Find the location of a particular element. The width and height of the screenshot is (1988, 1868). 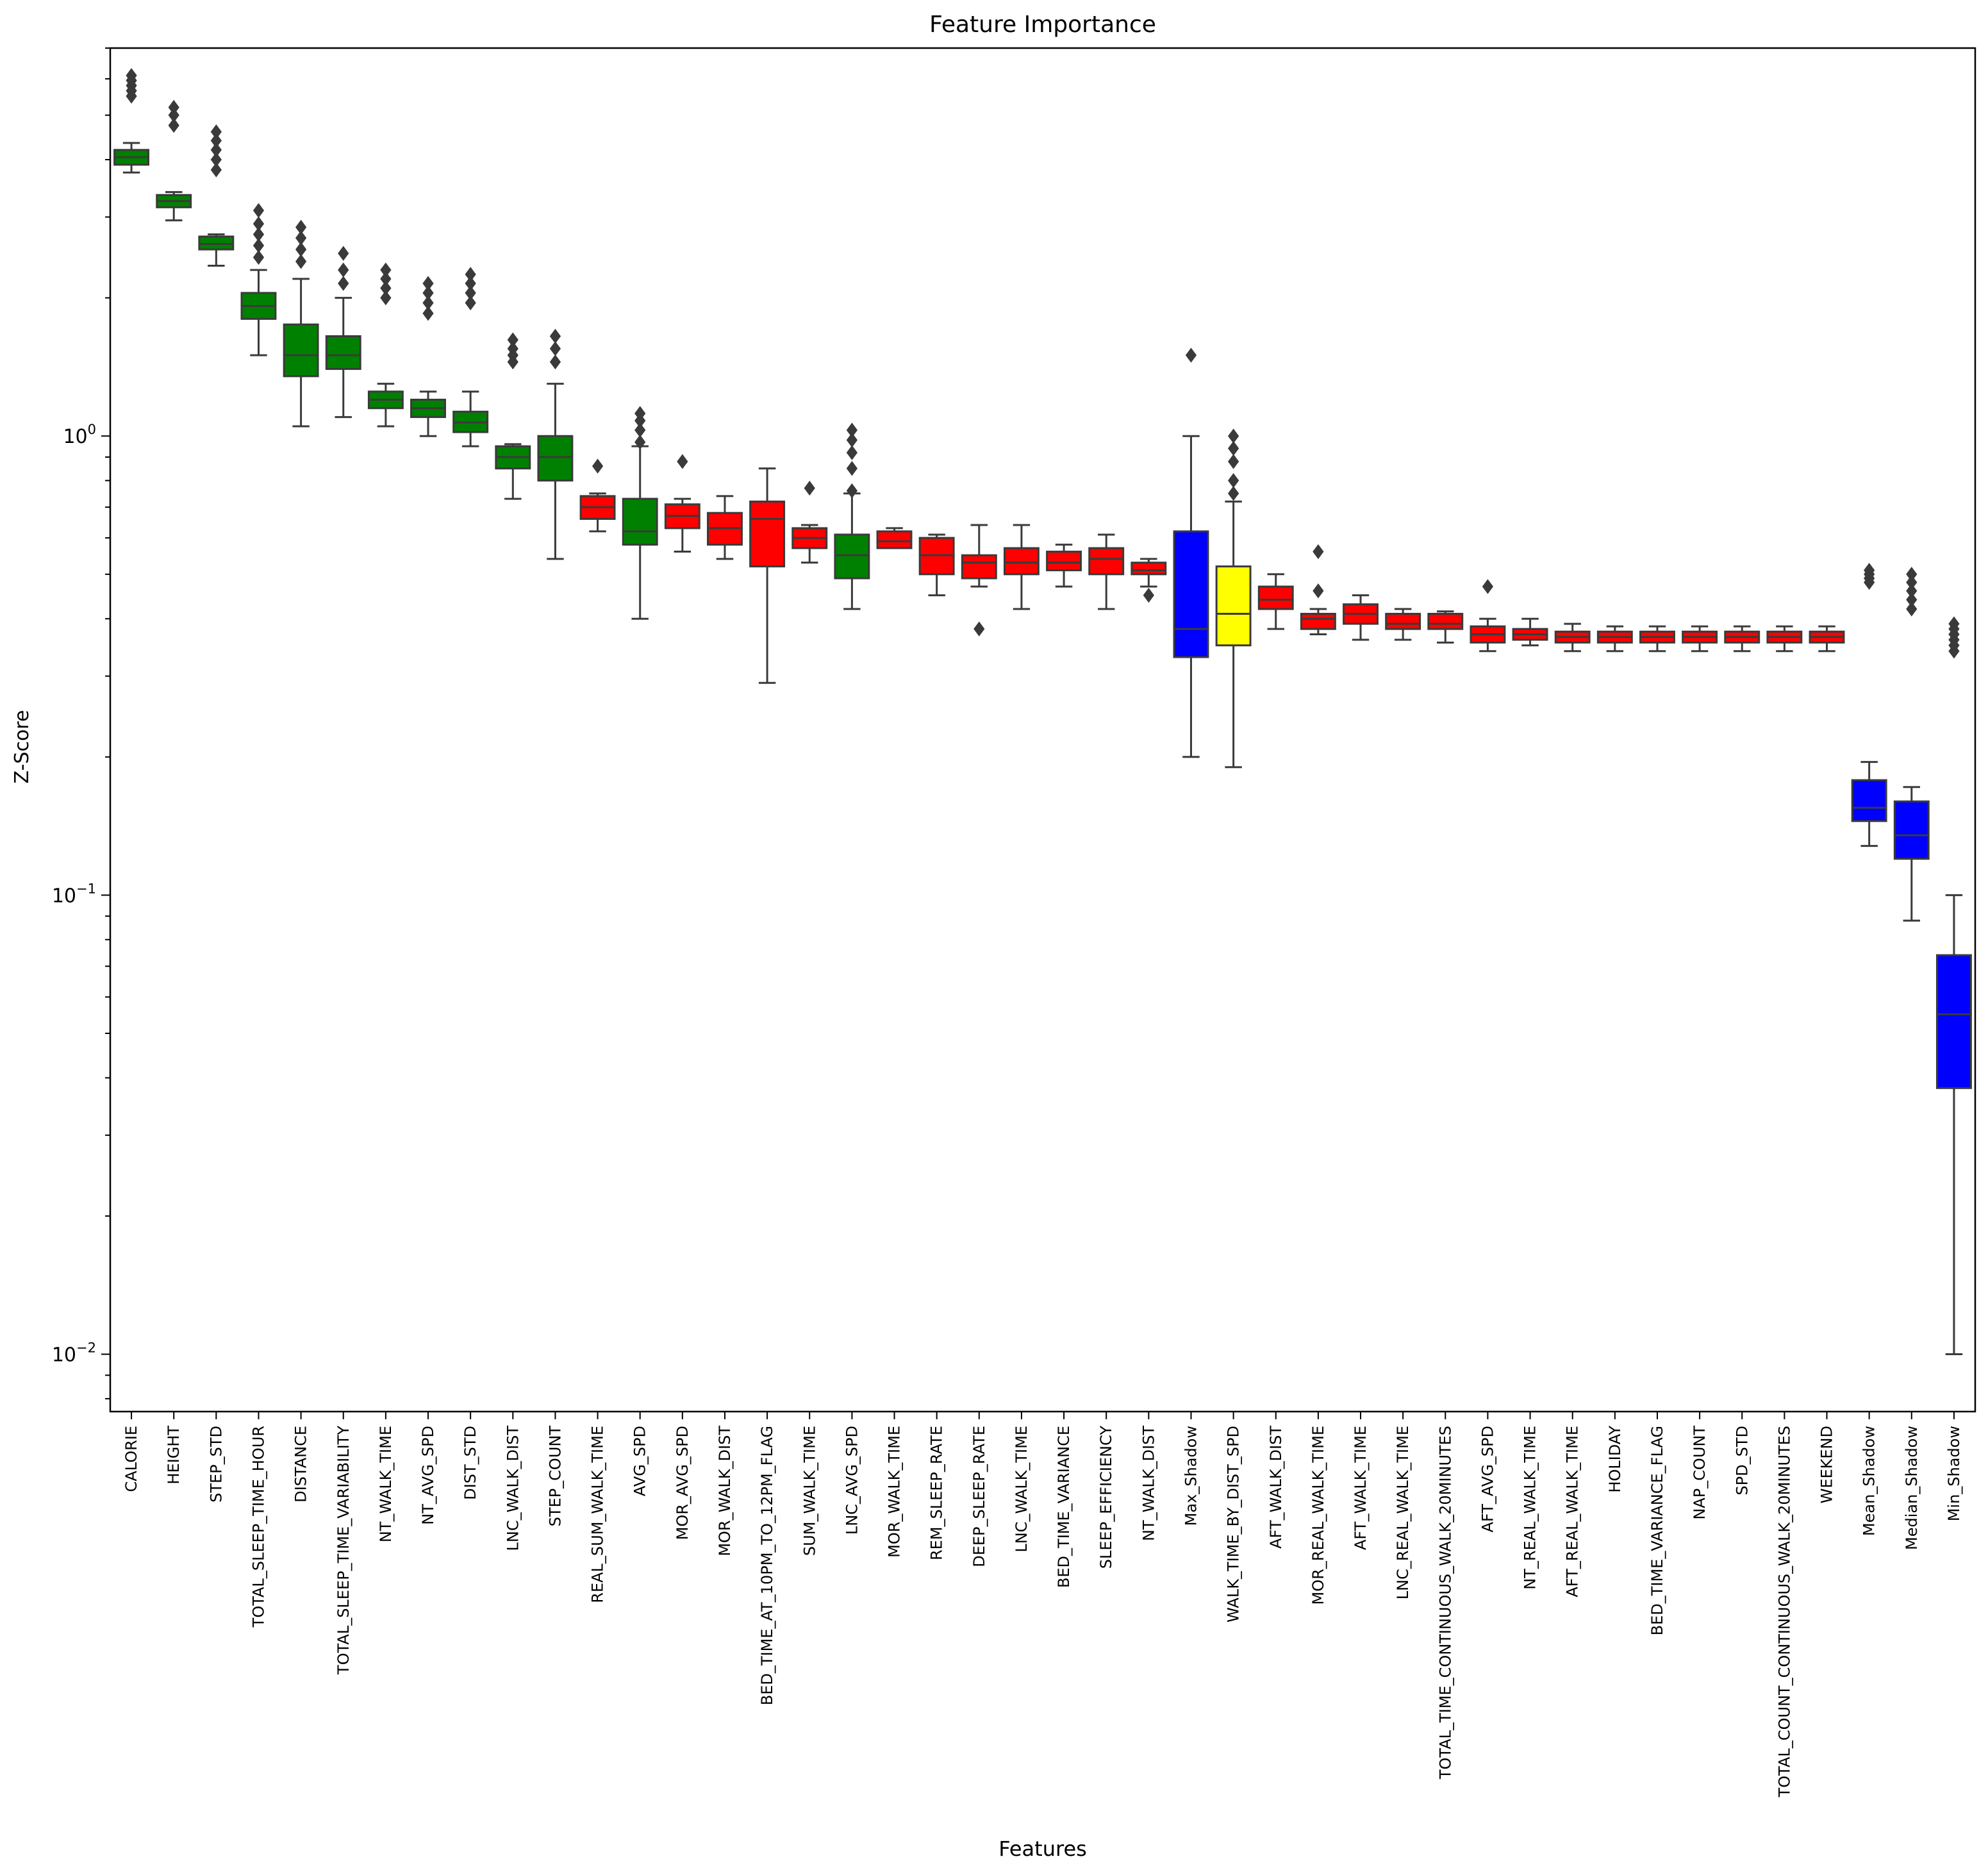

x-tick-label: AFT_REAL_WALK_TIME is located at coordinates (1573, 1511).